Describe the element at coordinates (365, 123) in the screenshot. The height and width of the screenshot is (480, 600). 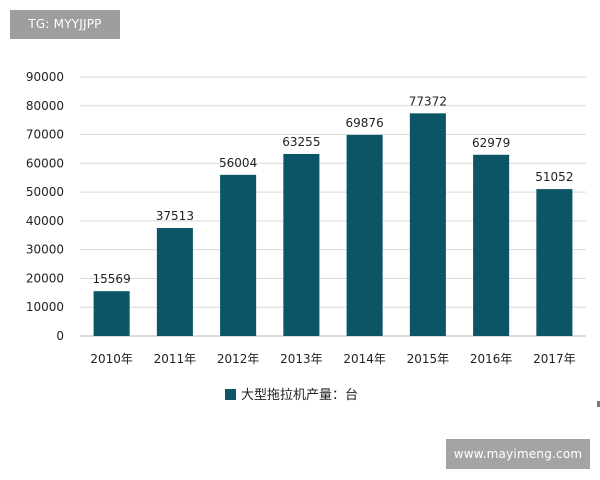
I see `data-label: 69876` at that location.